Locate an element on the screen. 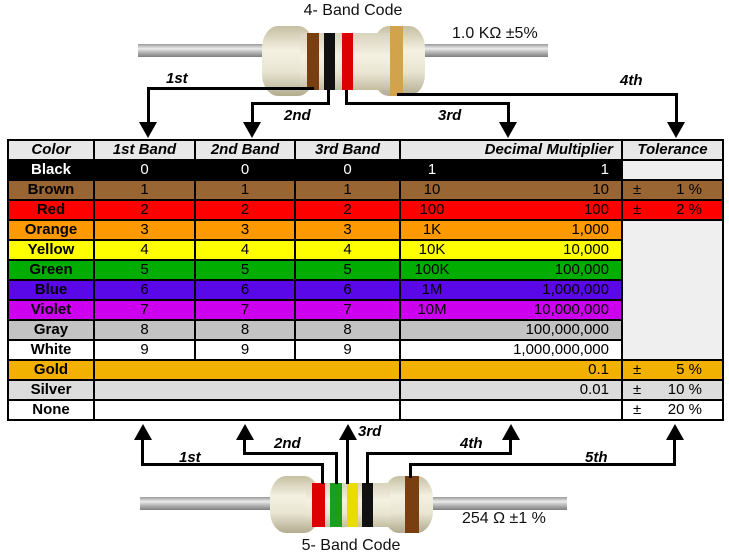  band-yellow-icon is located at coordinates (352, 505).